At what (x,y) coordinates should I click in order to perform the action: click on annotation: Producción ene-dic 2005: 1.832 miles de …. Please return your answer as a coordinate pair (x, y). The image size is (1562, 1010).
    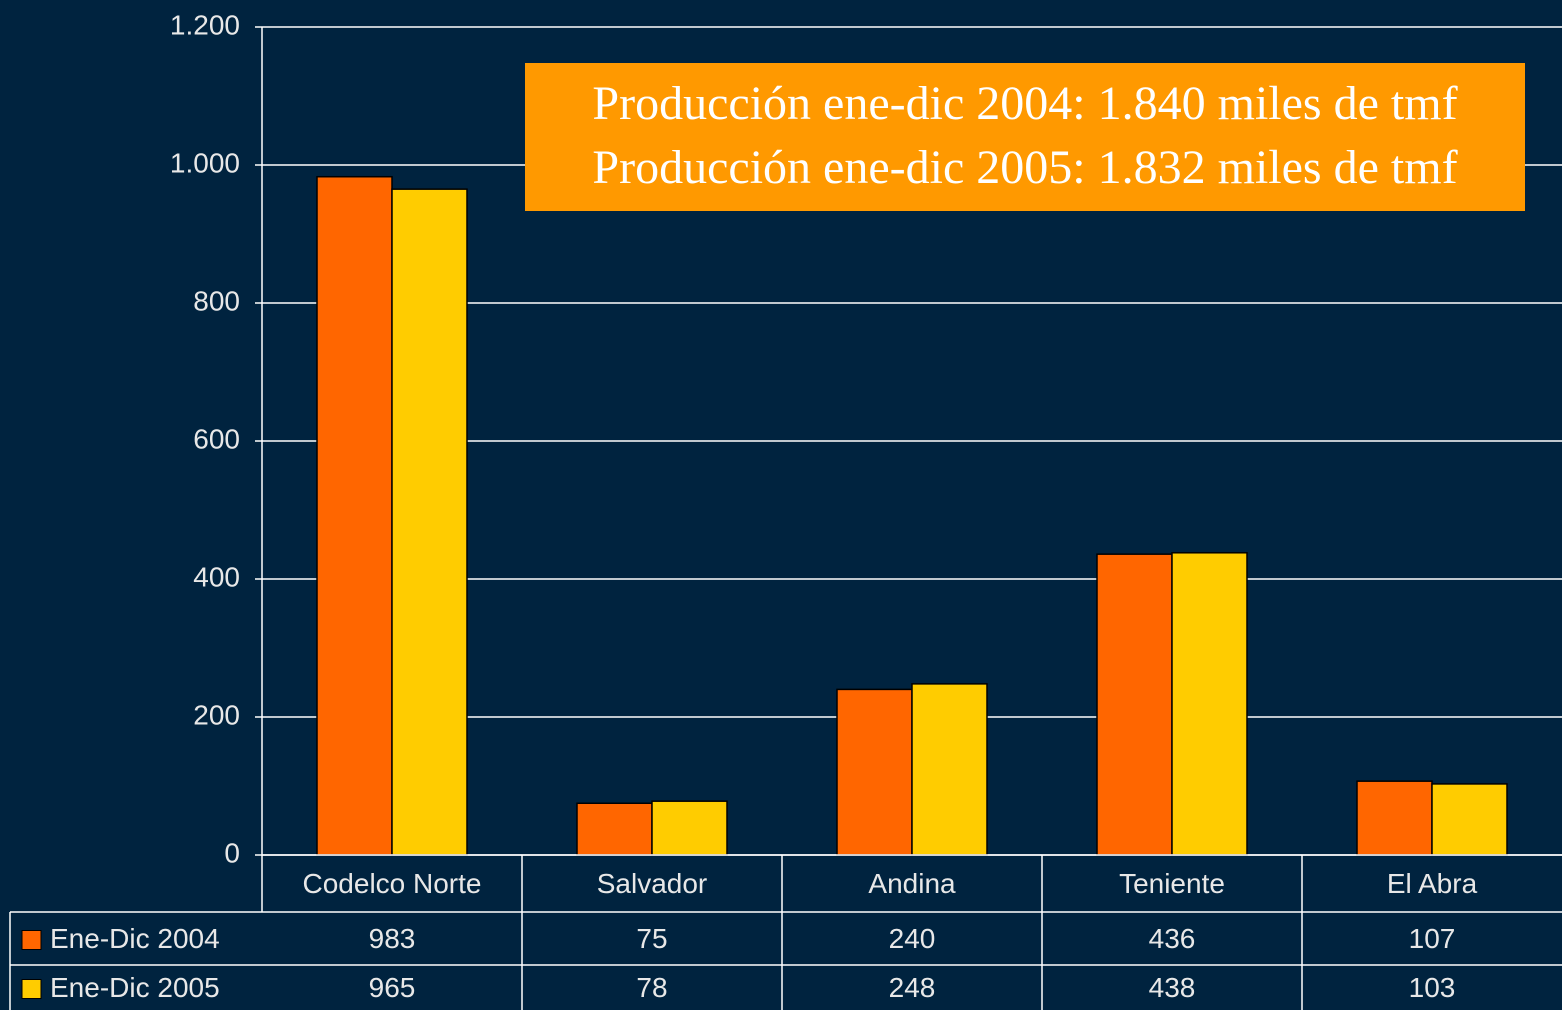
    Looking at the image, I should click on (1024, 167).